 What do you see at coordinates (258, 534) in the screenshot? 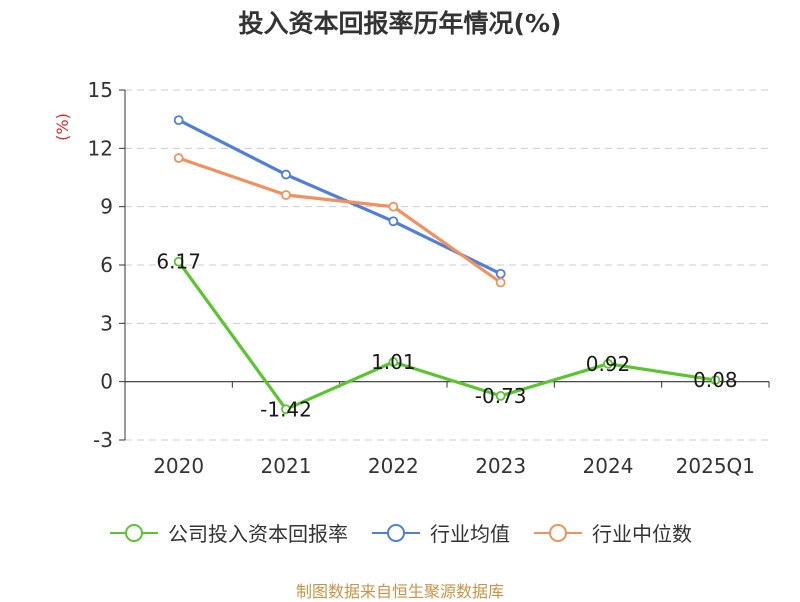
I see `legend-label: 公司投入资本回报率` at bounding box center [258, 534].